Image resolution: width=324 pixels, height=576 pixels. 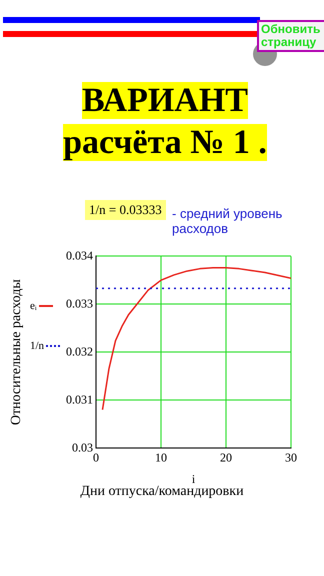 What do you see at coordinates (291, 457) in the screenshot?
I see `x-tick-label: 30` at bounding box center [291, 457].